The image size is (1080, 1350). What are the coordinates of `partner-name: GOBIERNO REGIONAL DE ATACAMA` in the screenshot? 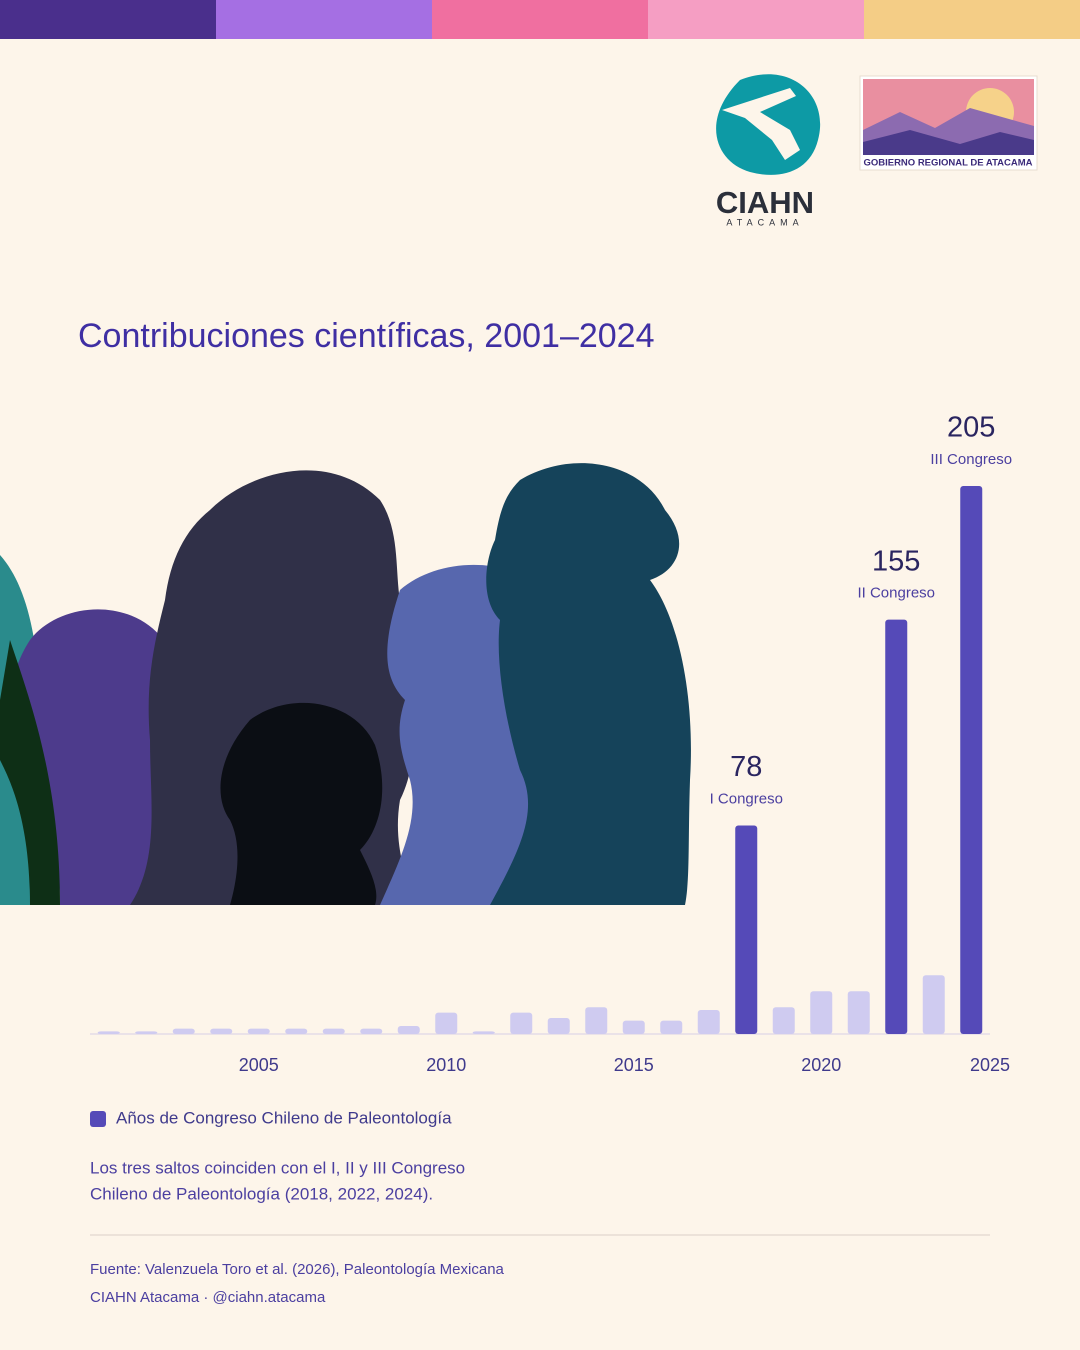 It's located at (947, 163).